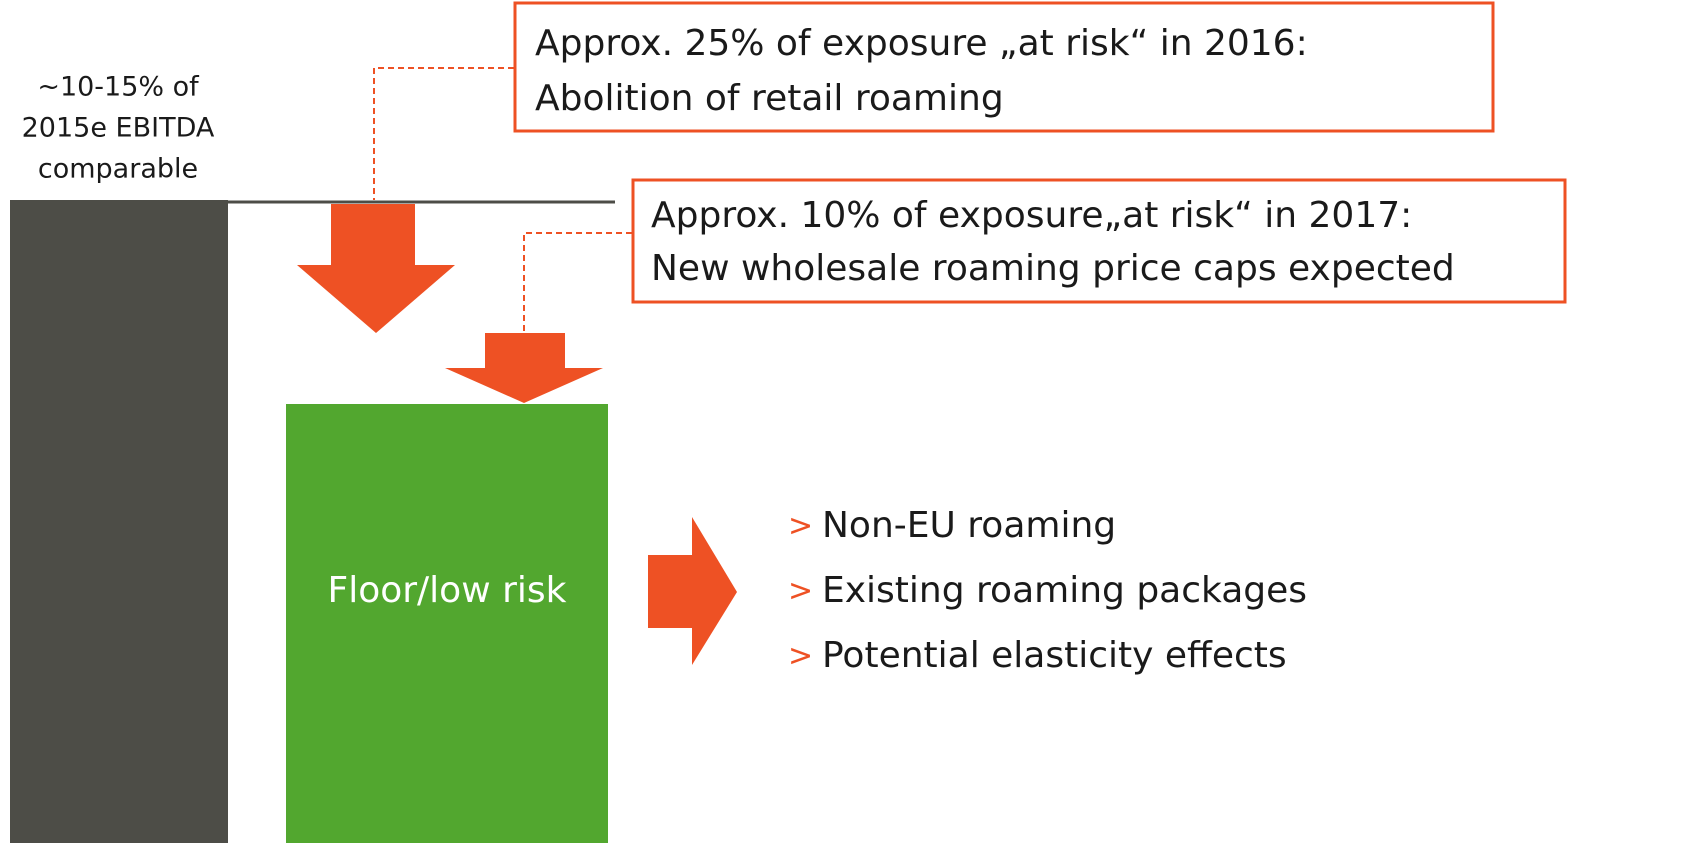 Image resolution: width=1701 pixels, height=843 pixels. What do you see at coordinates (118, 87) in the screenshot?
I see `exposure-label: ~10-15% of` at bounding box center [118, 87].